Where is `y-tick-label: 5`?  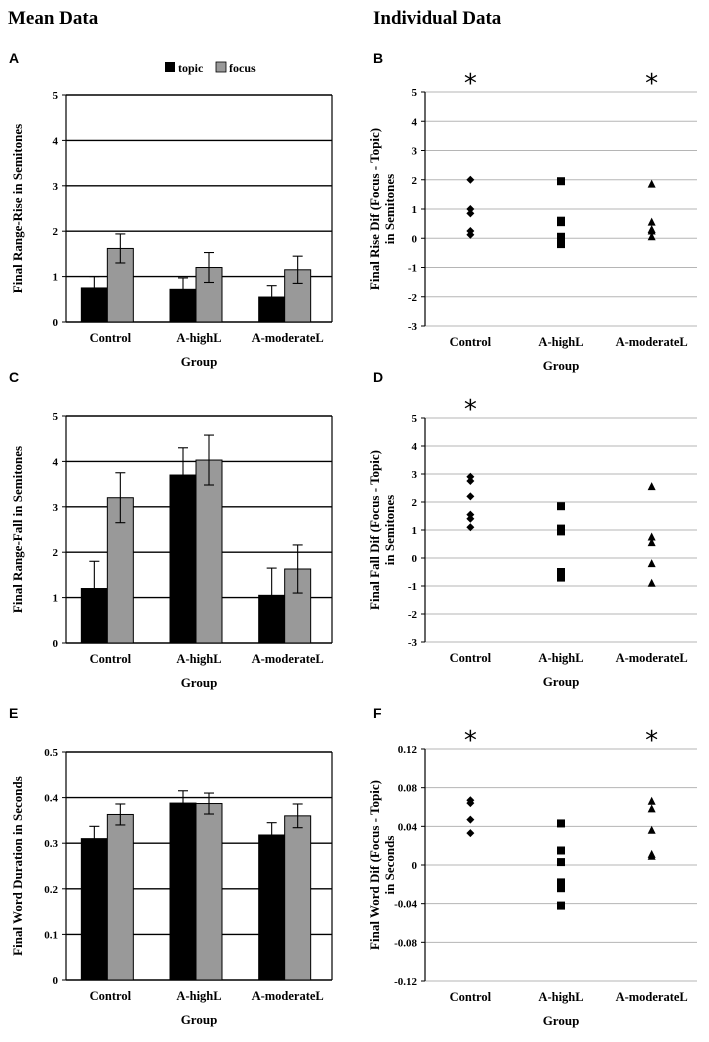
y-tick-label: 5 is located at coordinates (56, 96).